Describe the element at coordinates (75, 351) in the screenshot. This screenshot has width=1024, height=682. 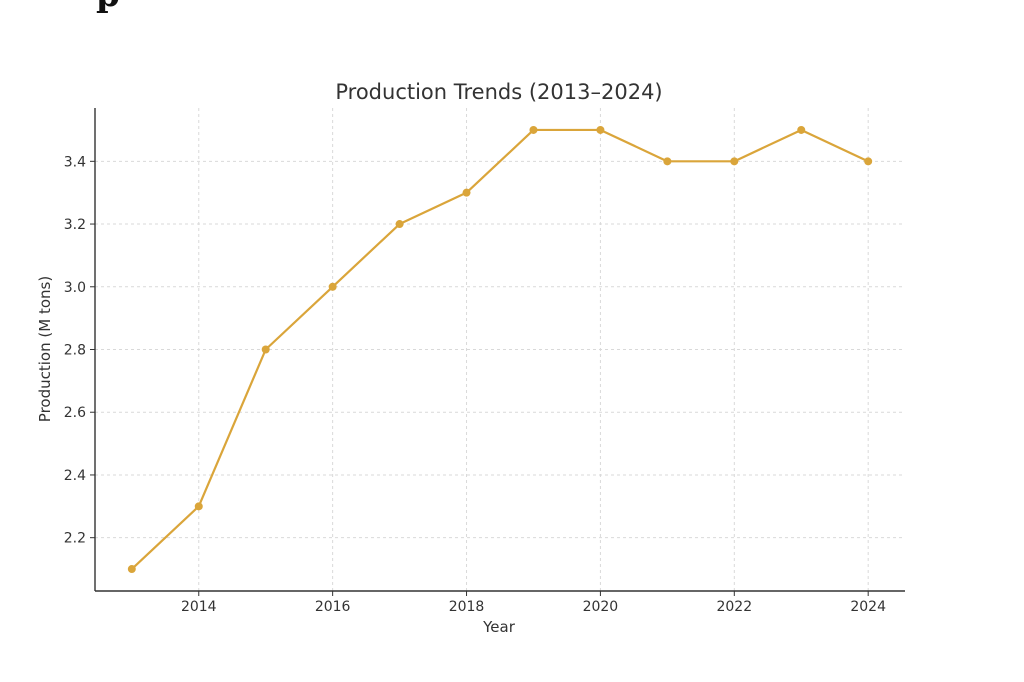
I see `y-tick-label: 2.8` at that location.